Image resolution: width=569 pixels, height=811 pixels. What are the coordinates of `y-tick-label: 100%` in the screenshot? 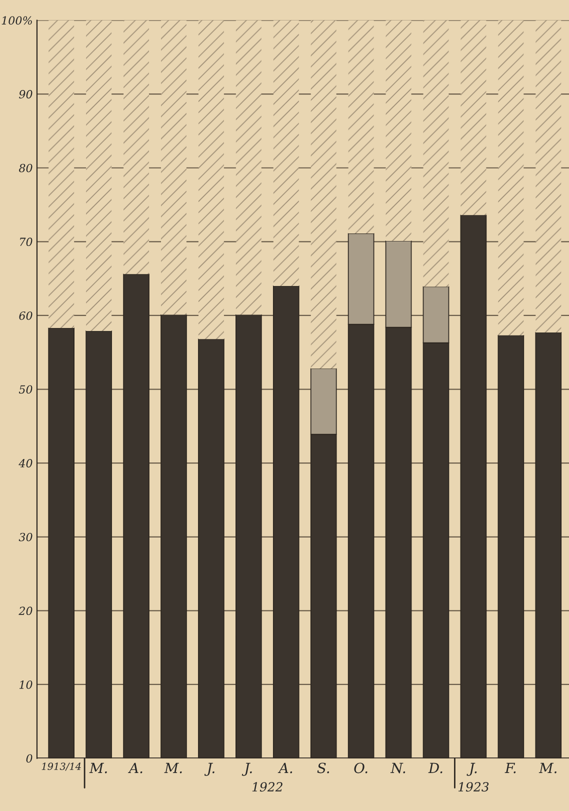 It's located at (17, 20).